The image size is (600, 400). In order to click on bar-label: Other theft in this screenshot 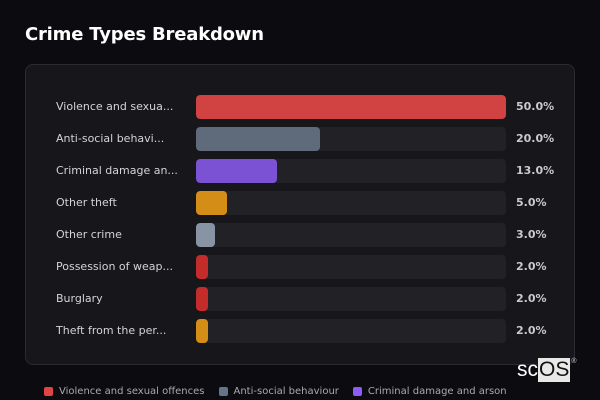, I will do `click(86, 202)`.